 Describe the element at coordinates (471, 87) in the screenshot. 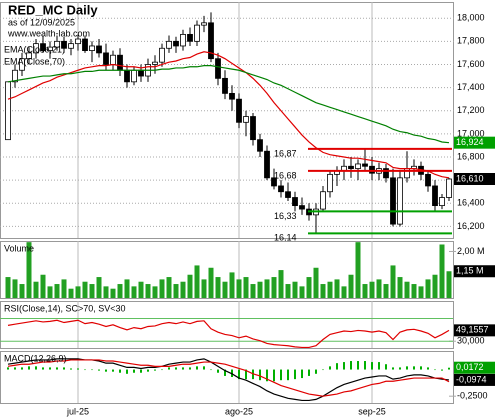

I see `y-tick-label: 17,400` at that location.